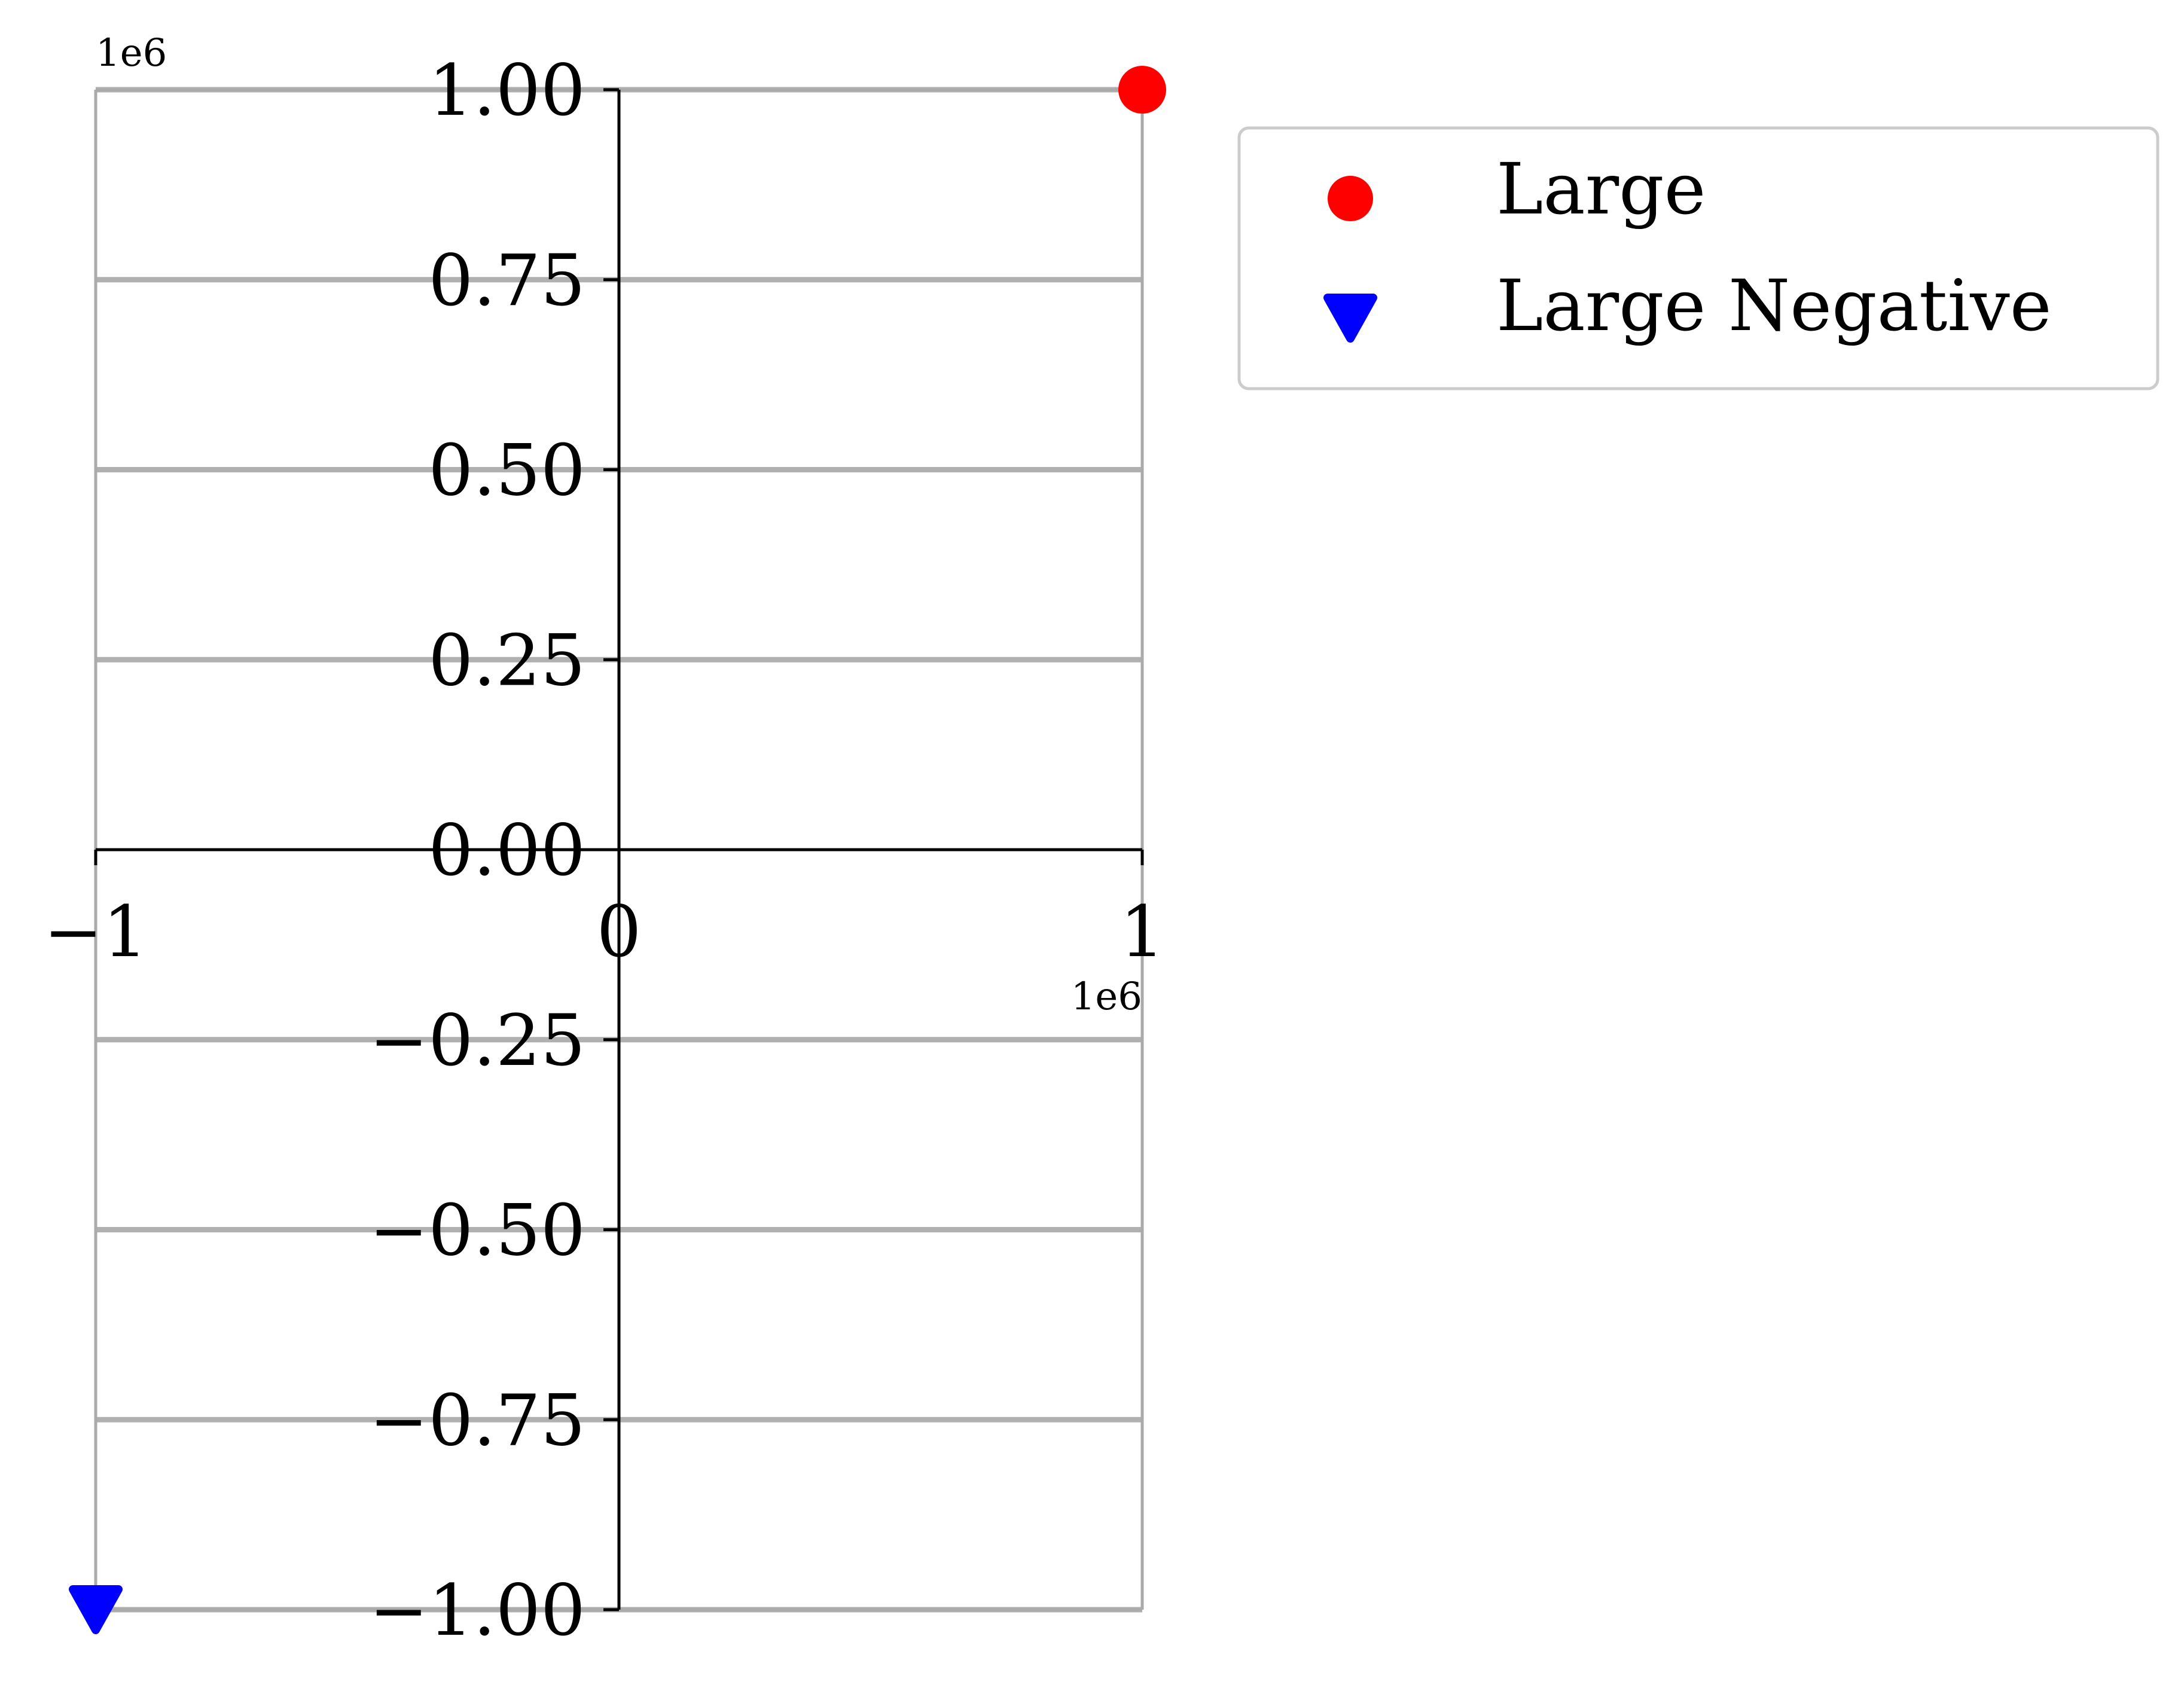  What do you see at coordinates (1774, 305) in the screenshot?
I see `legend-label-large-negative: Large Negative` at bounding box center [1774, 305].